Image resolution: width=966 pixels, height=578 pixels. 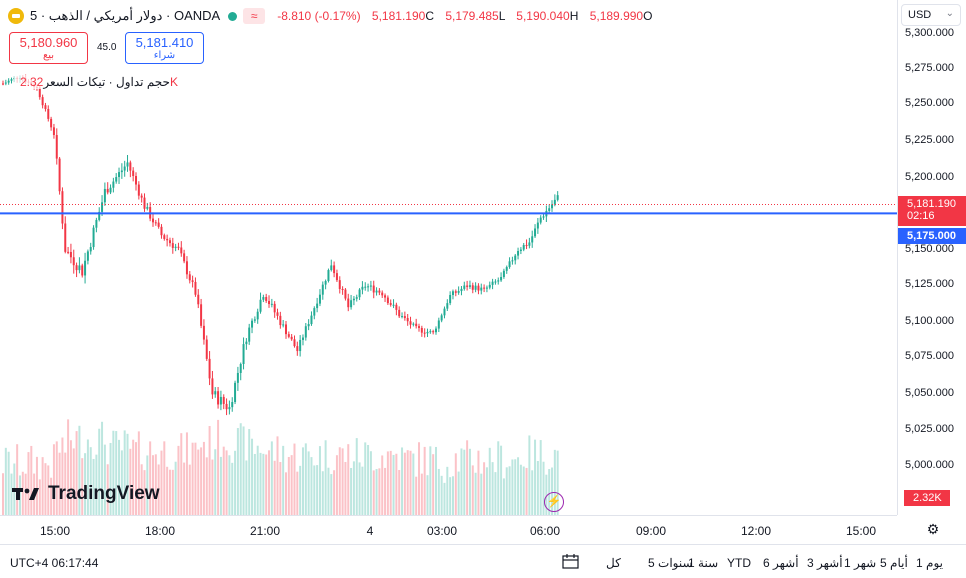 What do you see at coordinates (931, 15) in the screenshot?
I see `currency-selector: USD ⌄` at bounding box center [931, 15].